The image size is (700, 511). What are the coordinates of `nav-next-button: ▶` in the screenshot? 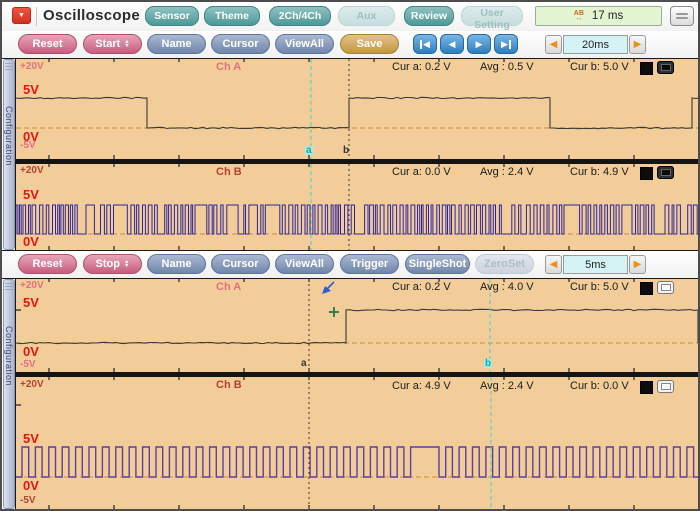 It's located at (479, 44).